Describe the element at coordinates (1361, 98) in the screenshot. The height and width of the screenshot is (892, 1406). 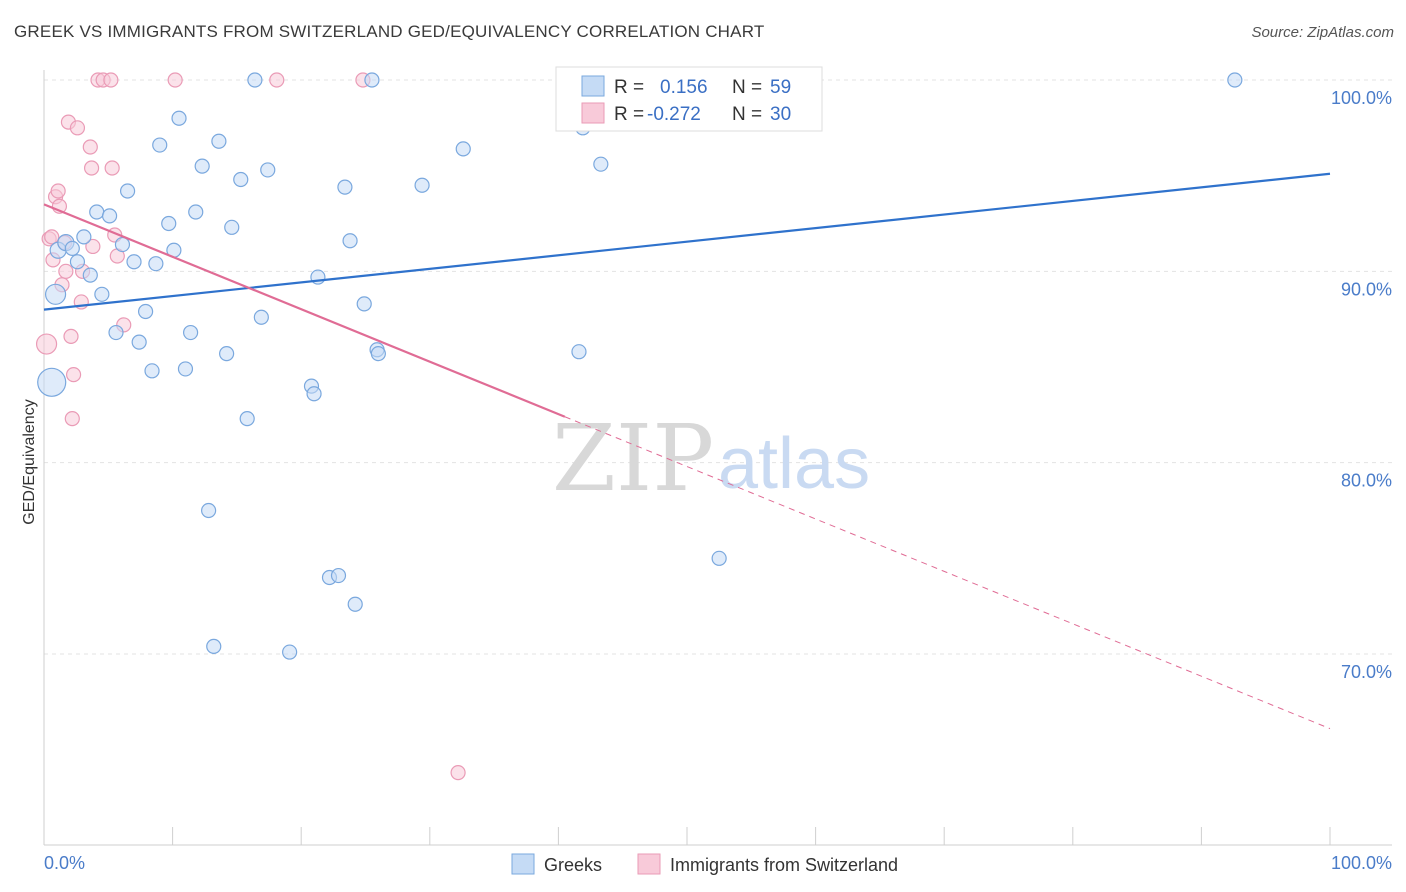
I see `y-tick-label-100: 100.0%` at that location.